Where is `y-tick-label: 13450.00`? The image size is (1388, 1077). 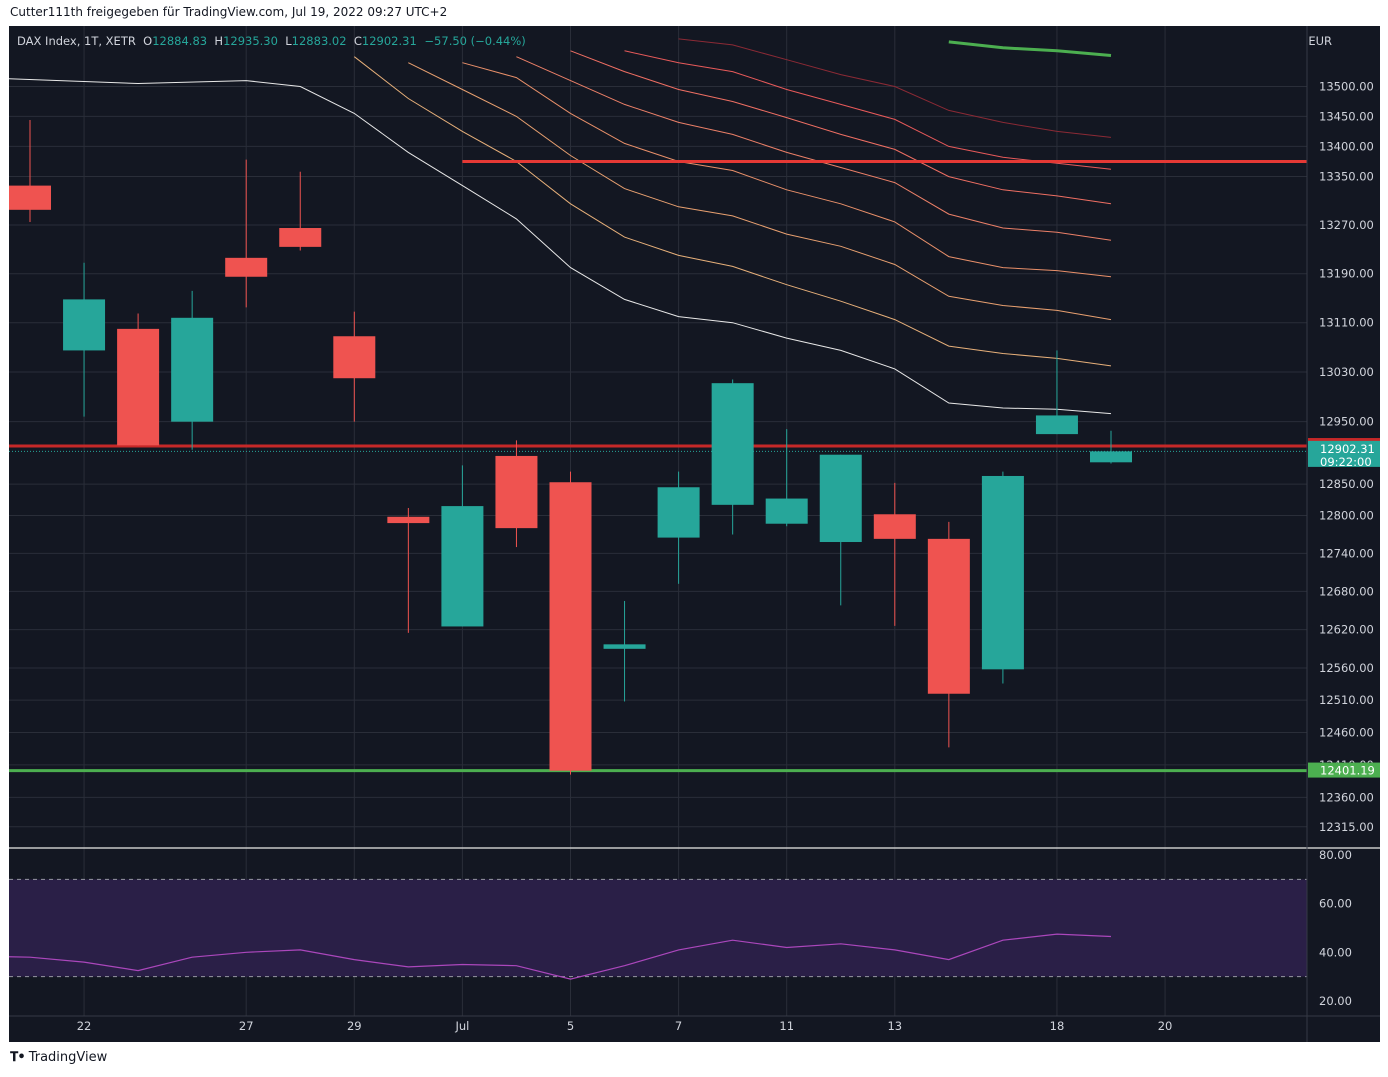 y-tick-label: 13450.00 is located at coordinates (1346, 116).